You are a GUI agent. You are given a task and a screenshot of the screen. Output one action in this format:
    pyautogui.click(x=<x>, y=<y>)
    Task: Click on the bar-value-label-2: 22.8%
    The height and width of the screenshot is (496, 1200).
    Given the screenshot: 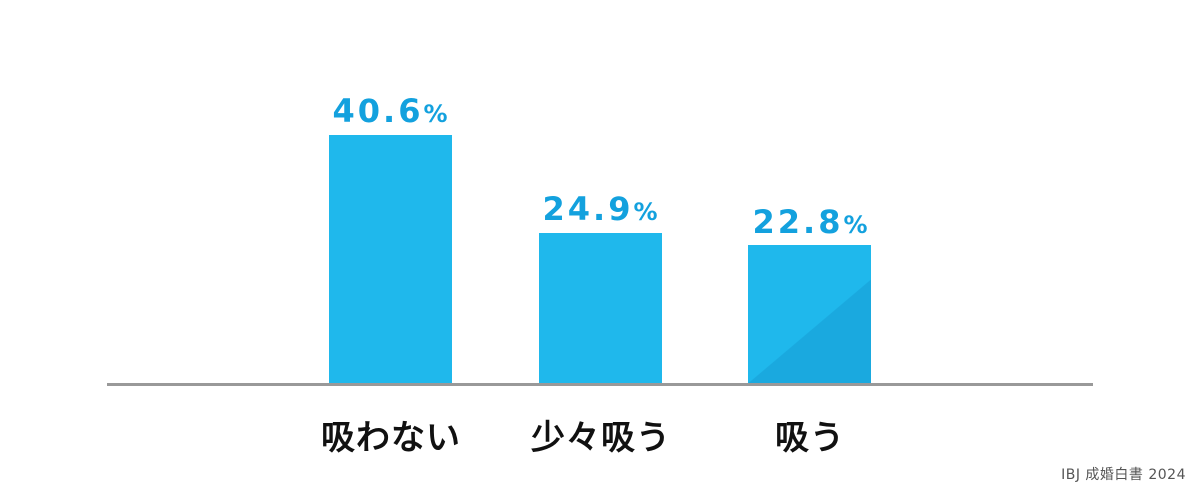 What is the action you would take?
    pyautogui.click(x=810, y=222)
    